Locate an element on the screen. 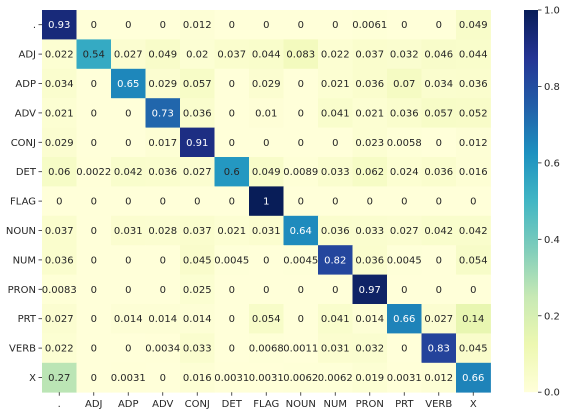  column-tick-label-adp: ADP is located at coordinates (128, 404).